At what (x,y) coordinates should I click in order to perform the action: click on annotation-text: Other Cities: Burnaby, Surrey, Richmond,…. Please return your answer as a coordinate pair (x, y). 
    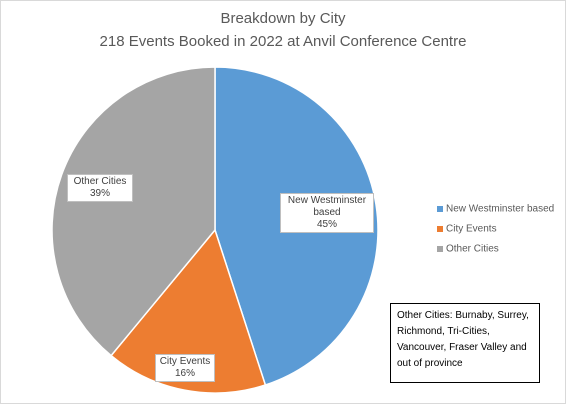
    Looking at the image, I should click on (463, 339).